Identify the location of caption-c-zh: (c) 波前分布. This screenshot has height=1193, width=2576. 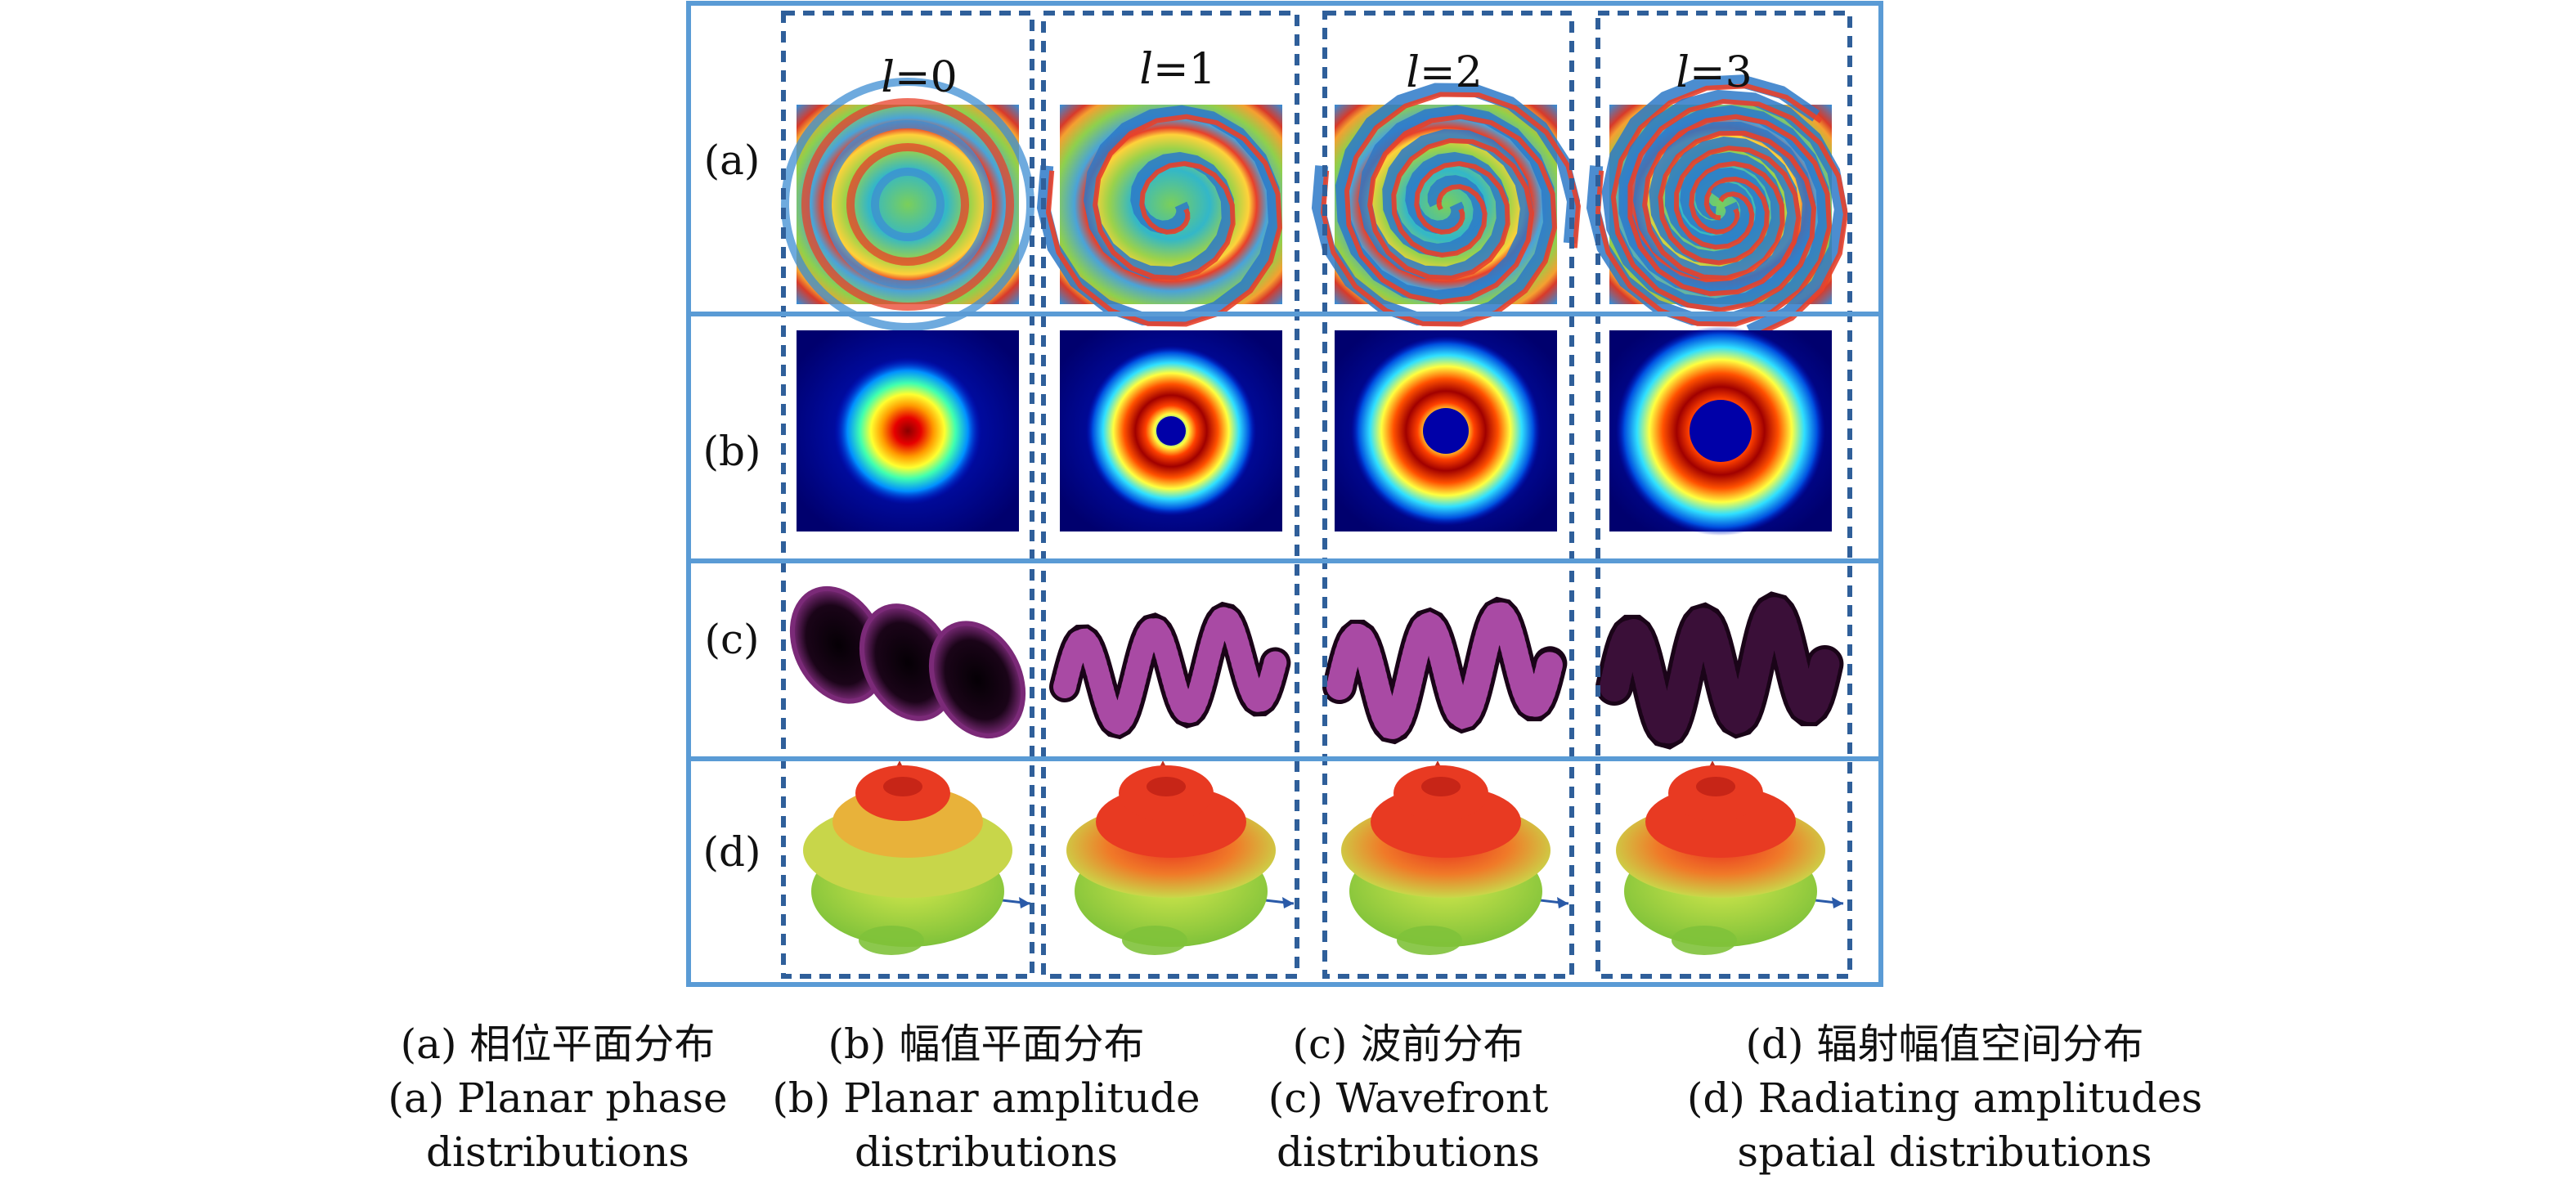
(1408, 1044).